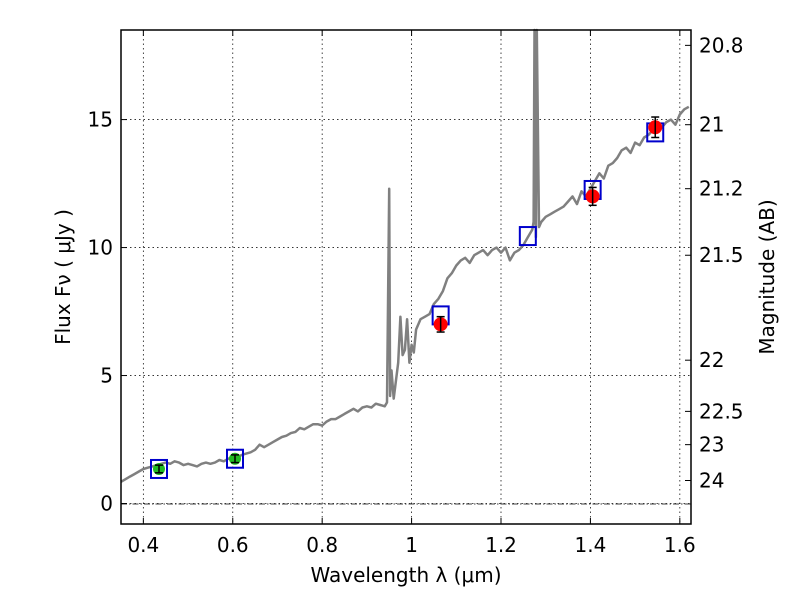 Image resolution: width=800 pixels, height=600 pixels. Describe the element at coordinates (233, 545) in the screenshot. I see `x-tick-label: 0.6` at that location.